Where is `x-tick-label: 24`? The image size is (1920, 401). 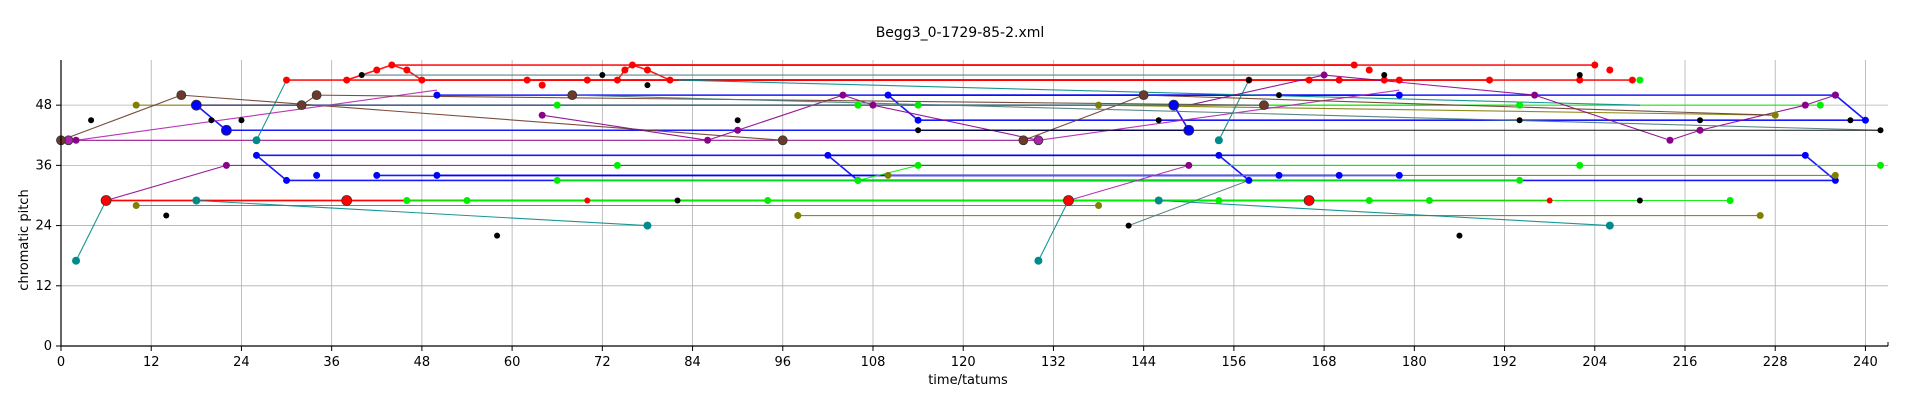
x-tick-label: 24 is located at coordinates (241, 362).